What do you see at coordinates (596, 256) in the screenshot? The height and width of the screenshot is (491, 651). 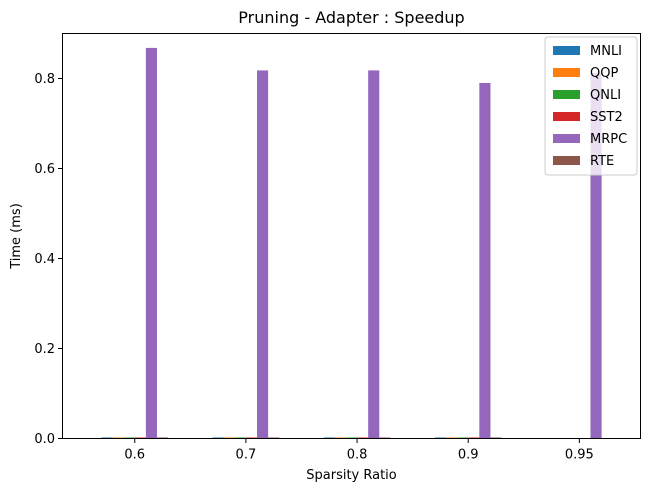 I see `bar-mrpc-0.95` at bounding box center [596, 256].